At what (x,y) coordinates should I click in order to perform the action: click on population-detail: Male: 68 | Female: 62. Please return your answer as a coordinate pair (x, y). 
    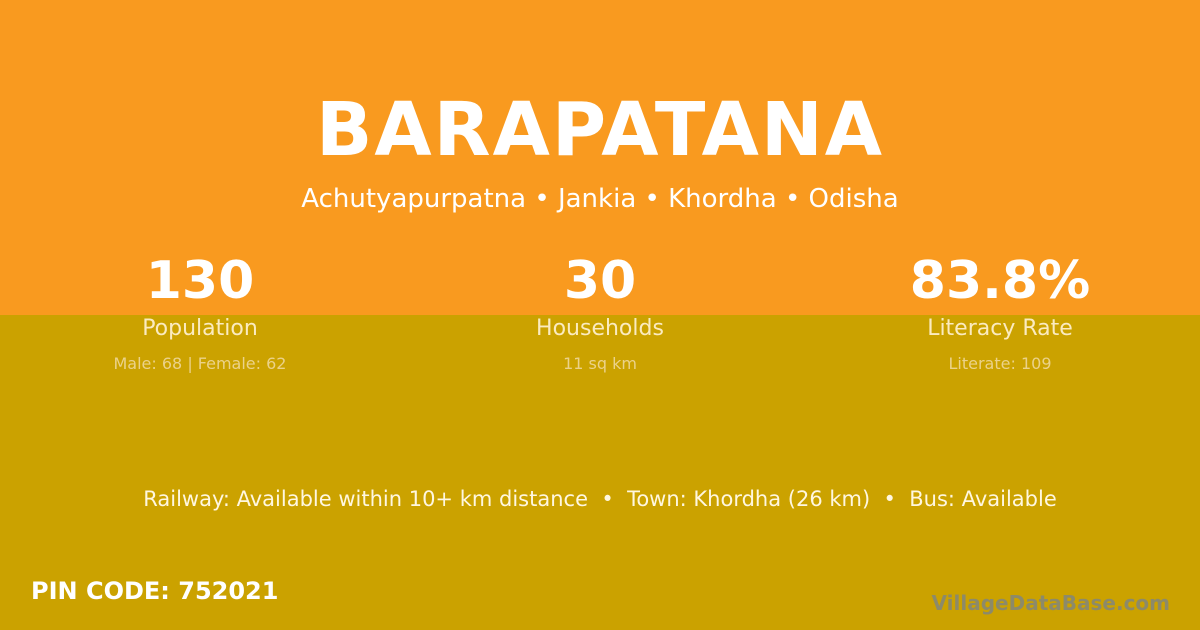
    Looking at the image, I should click on (200, 363).